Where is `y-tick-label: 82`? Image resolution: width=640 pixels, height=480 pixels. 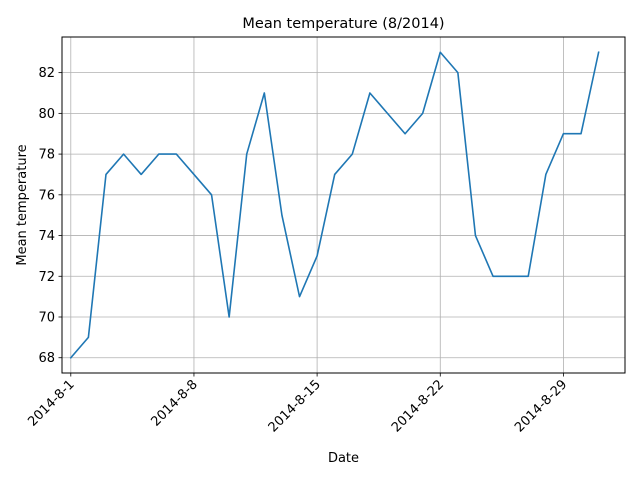 y-tick-label: 82 is located at coordinates (46, 73).